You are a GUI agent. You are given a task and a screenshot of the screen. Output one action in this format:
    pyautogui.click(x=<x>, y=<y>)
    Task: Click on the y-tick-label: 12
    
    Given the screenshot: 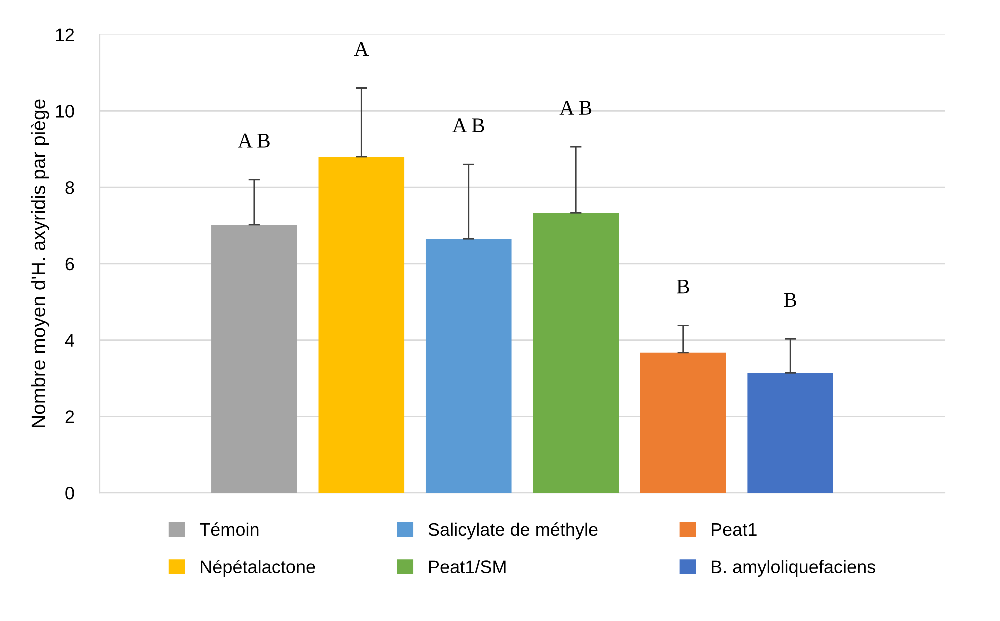 What is the action you would take?
    pyautogui.click(x=65, y=35)
    